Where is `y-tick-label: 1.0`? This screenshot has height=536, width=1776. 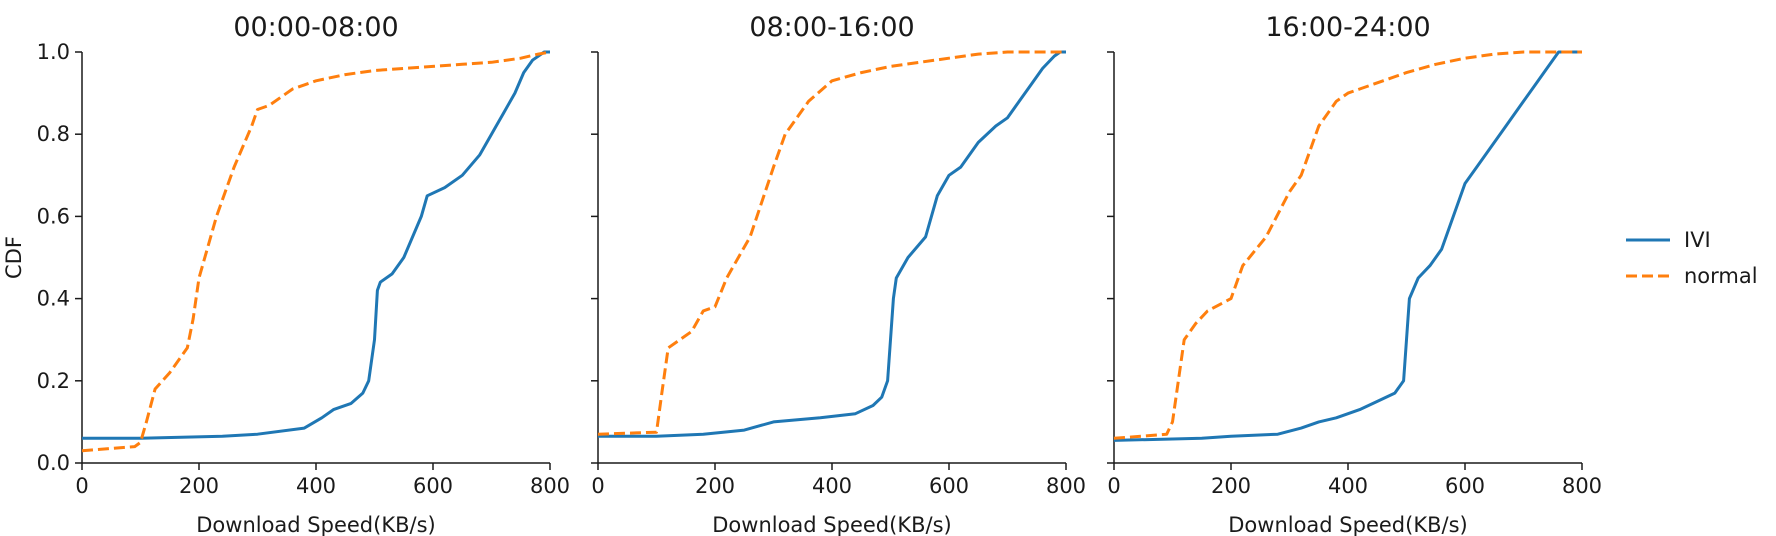
y-tick-label: 1.0 is located at coordinates (53, 52).